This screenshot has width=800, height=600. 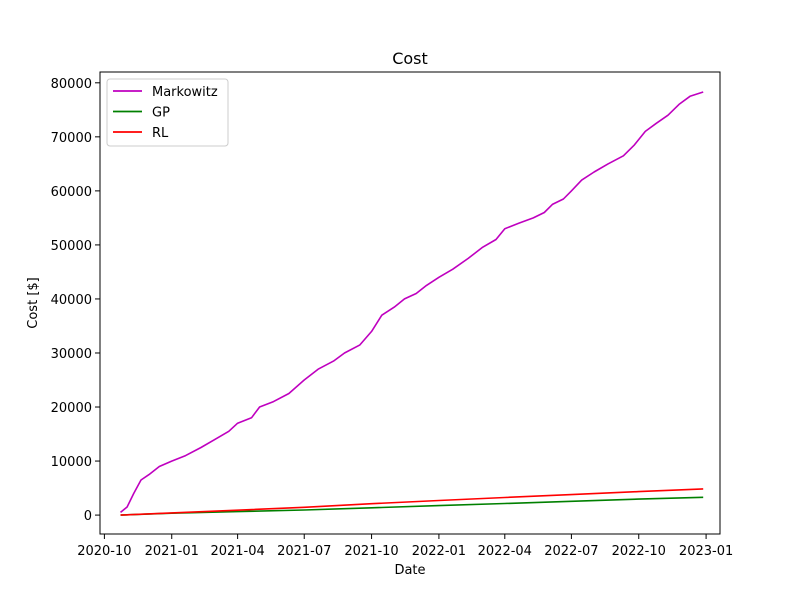 I want to click on x-tick-label: 2022-07, so click(x=571, y=551).